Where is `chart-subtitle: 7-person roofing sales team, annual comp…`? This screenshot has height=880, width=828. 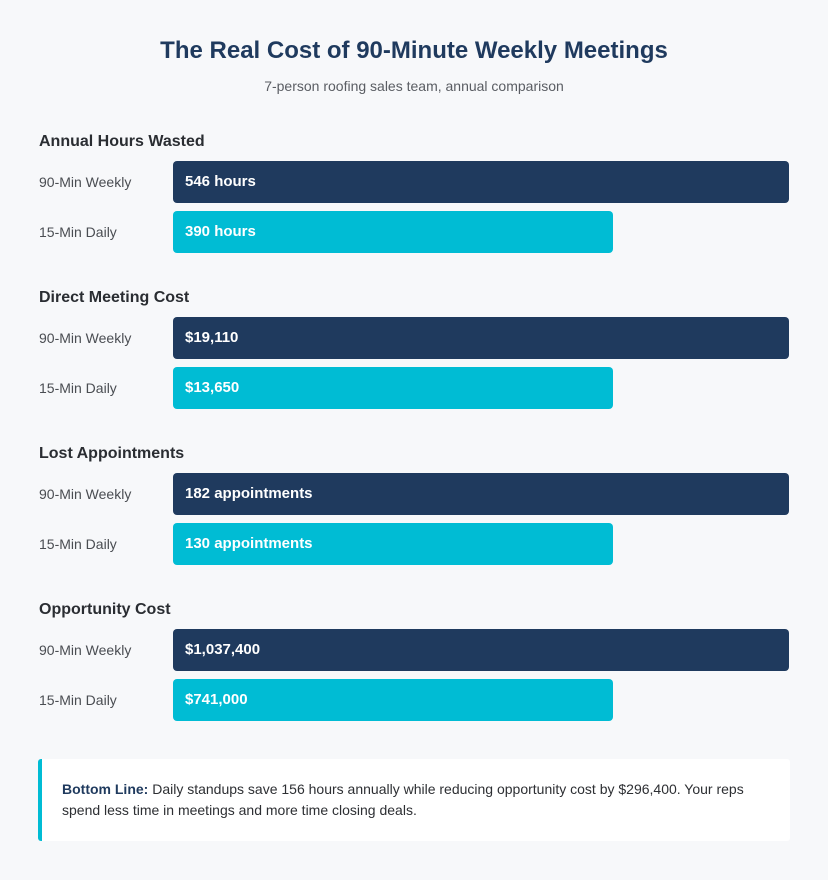
chart-subtitle: 7-person roofing sales team, annual comp… is located at coordinates (414, 86).